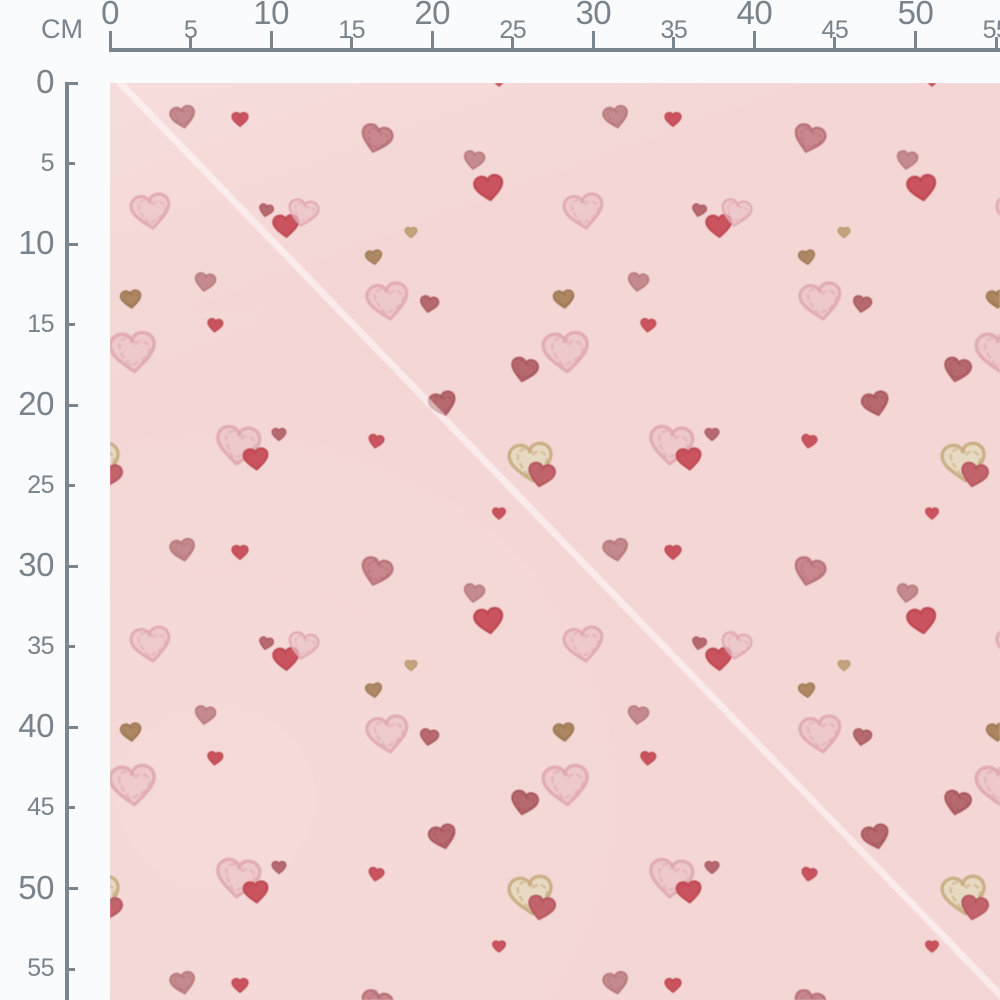 Image resolution: width=1000 pixels, height=1000 pixels. I want to click on left-ruler-label: 10, so click(36, 243).